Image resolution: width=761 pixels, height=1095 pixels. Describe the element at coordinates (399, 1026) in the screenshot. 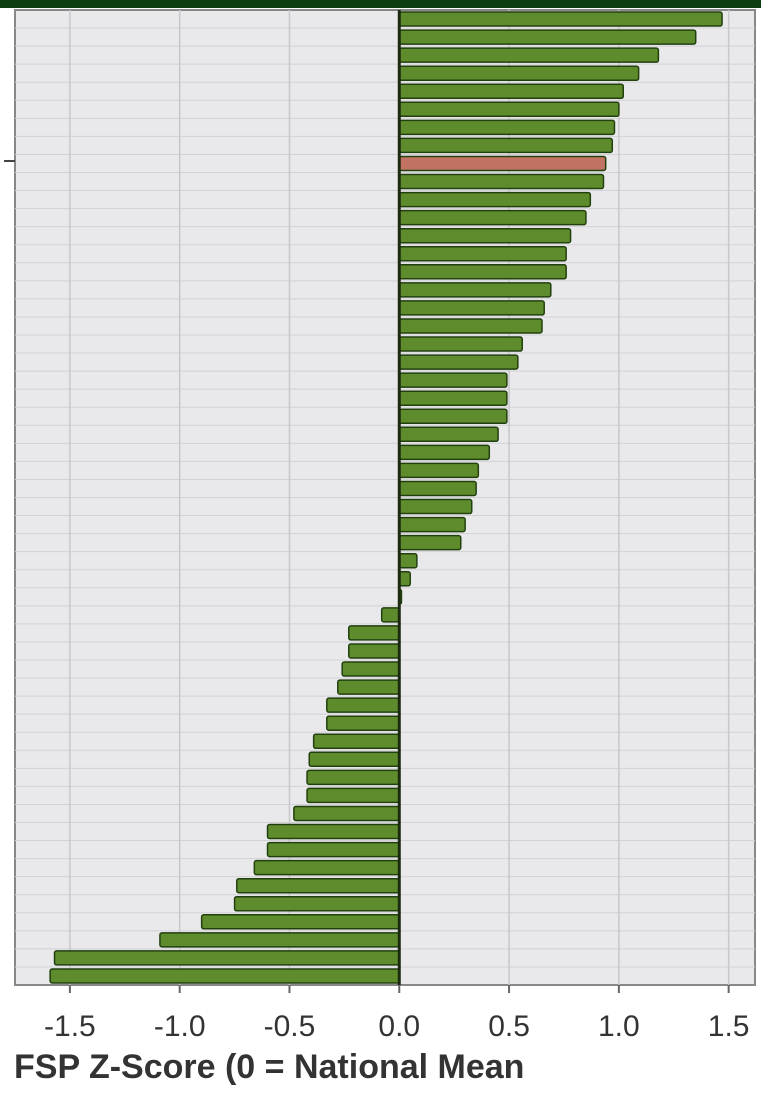

I see `x-tick-label: 0.0` at that location.